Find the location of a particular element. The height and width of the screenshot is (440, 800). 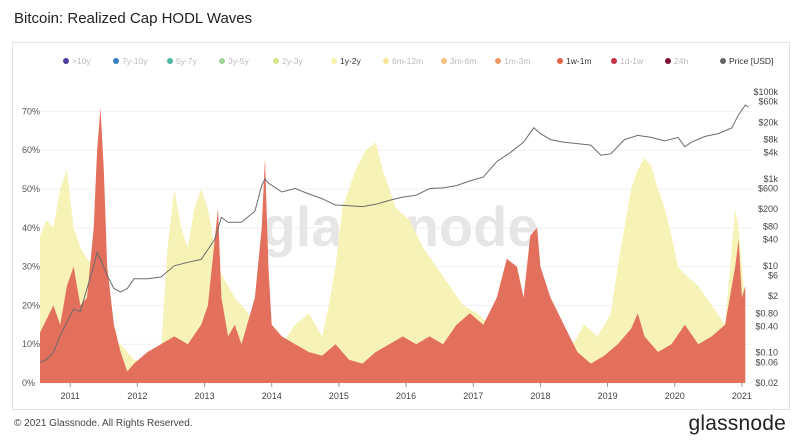

y-left-tick-label: 40% is located at coordinates (31, 228).